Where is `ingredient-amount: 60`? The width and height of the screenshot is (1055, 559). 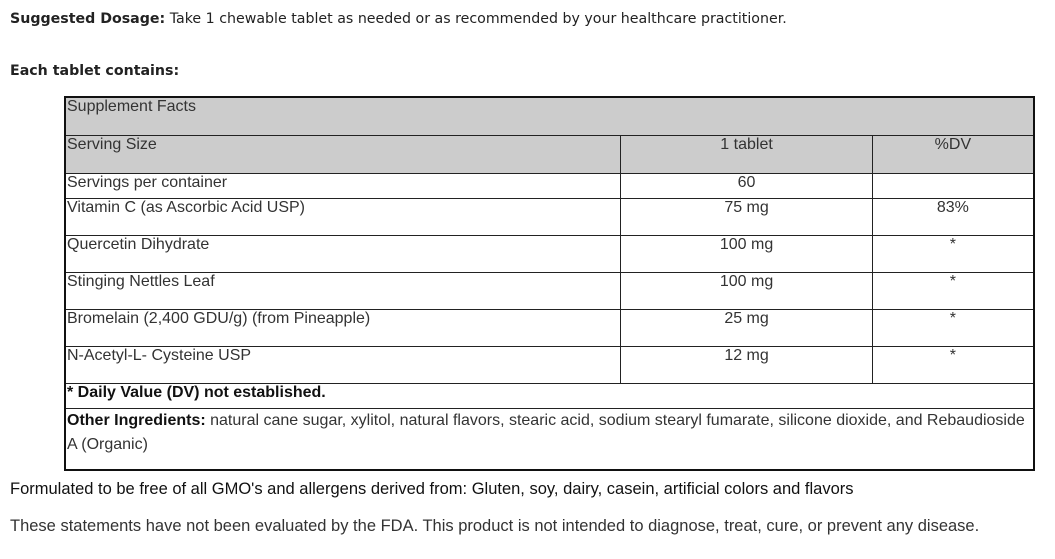 ingredient-amount: 60 is located at coordinates (746, 186).